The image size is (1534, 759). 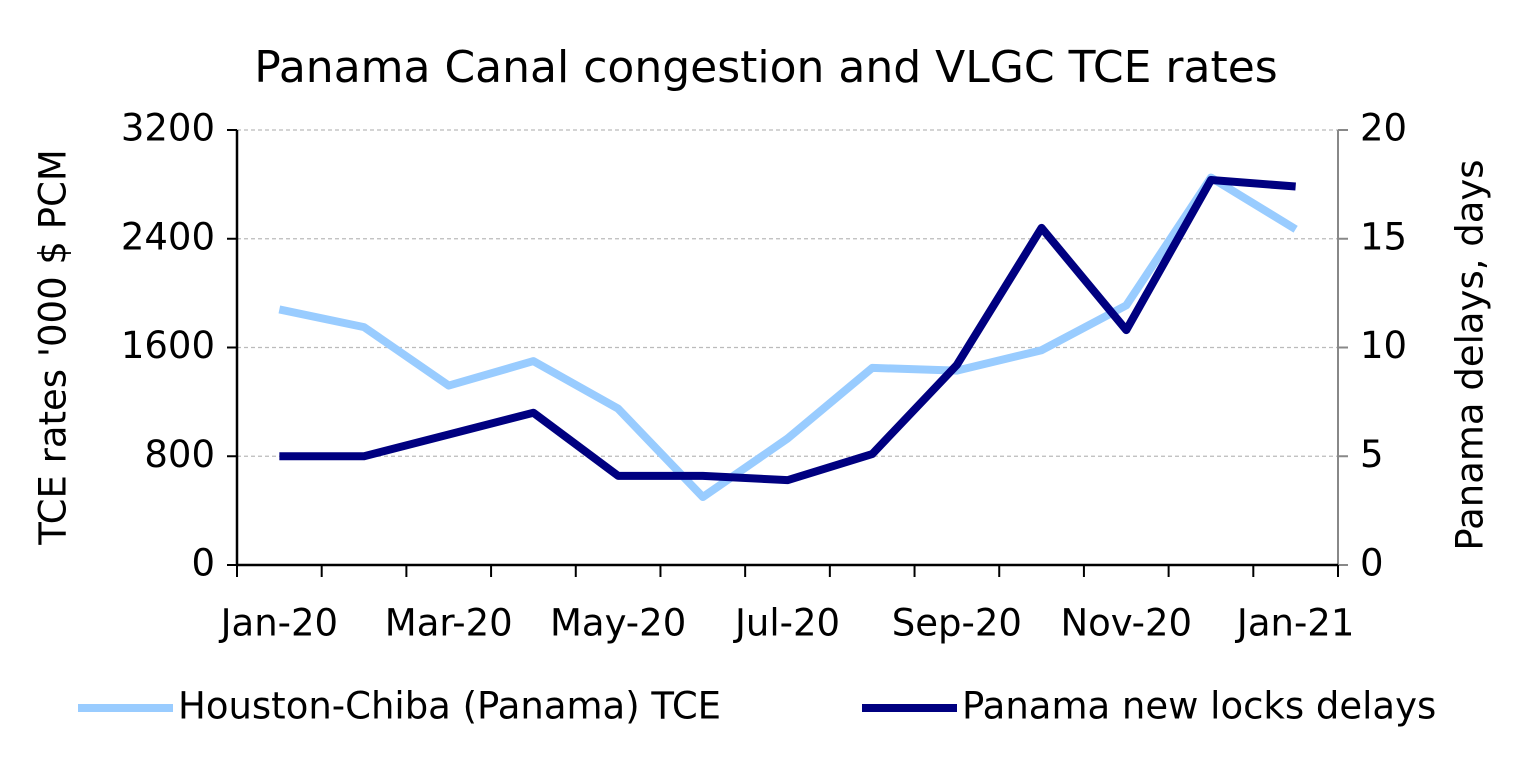 I want to click on y-axis-label: TCE rates '000 $ PCM, so click(x=53, y=347).